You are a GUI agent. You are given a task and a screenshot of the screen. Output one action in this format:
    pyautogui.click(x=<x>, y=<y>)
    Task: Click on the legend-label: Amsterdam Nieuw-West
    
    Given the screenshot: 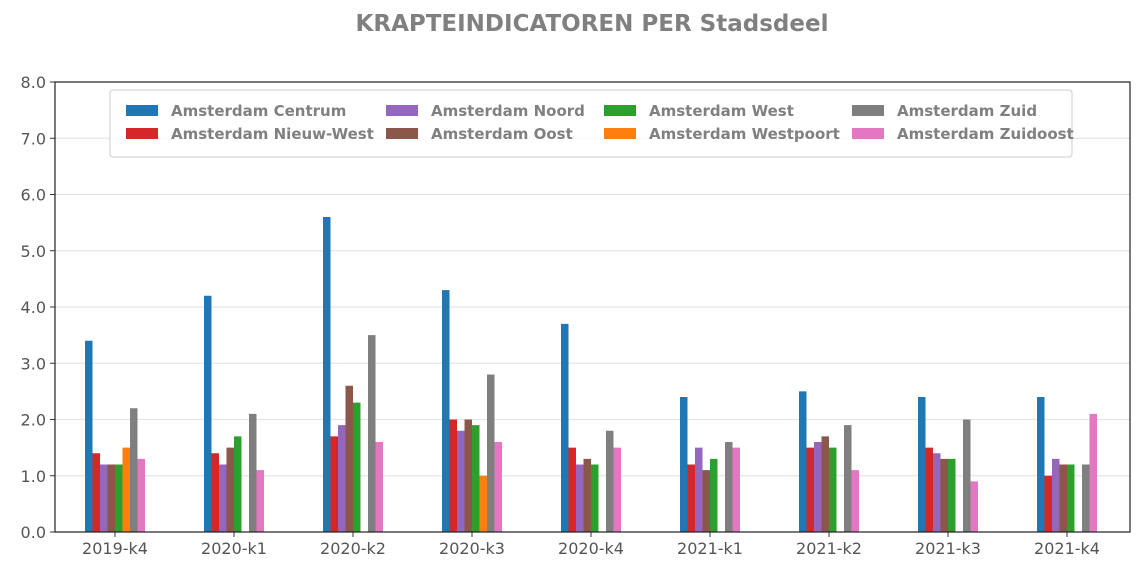 What is the action you would take?
    pyautogui.click(x=272, y=134)
    